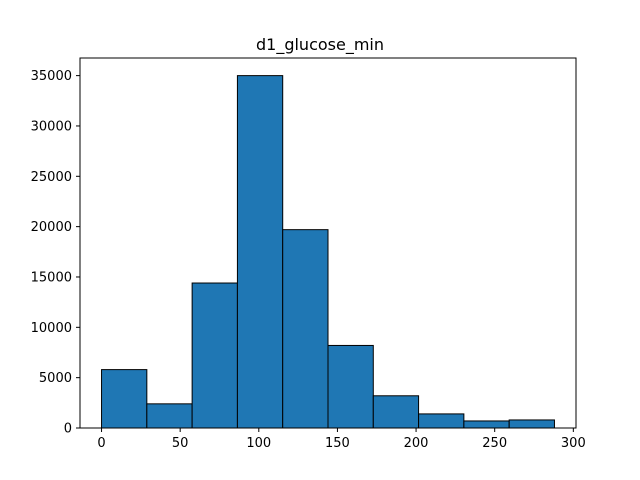 Image resolution: width=640 pixels, height=480 pixels. I want to click on x-tick-label: 0, so click(101, 443).